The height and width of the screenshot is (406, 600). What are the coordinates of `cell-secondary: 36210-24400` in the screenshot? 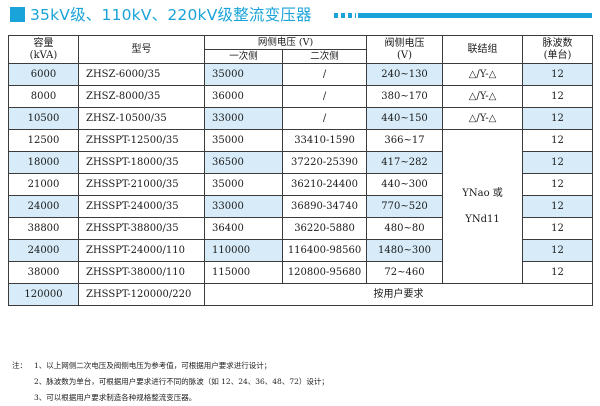 It's located at (324, 184).